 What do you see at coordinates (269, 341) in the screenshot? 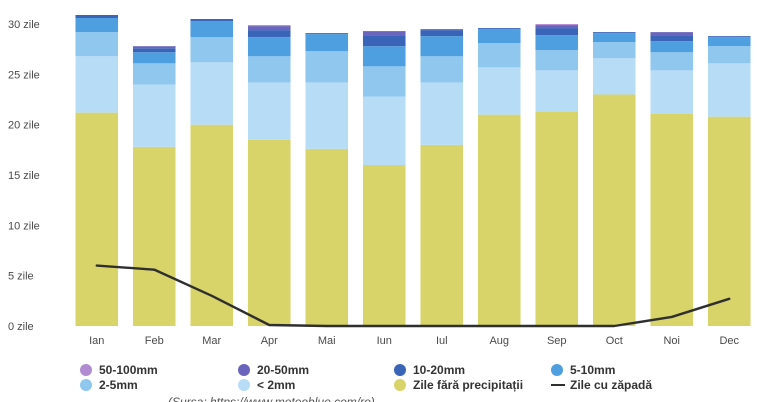
I see `x-tick-label: Apr` at bounding box center [269, 341].